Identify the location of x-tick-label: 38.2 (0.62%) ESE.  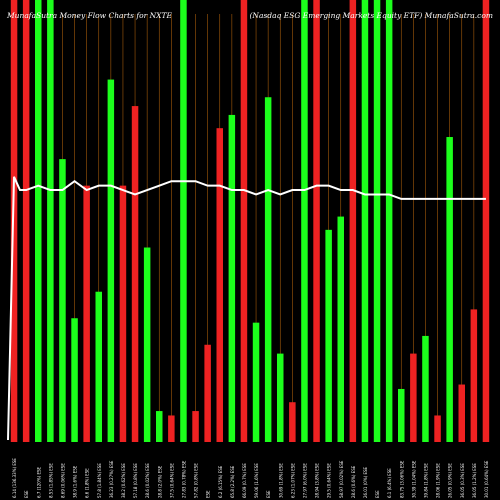
(123, 480).